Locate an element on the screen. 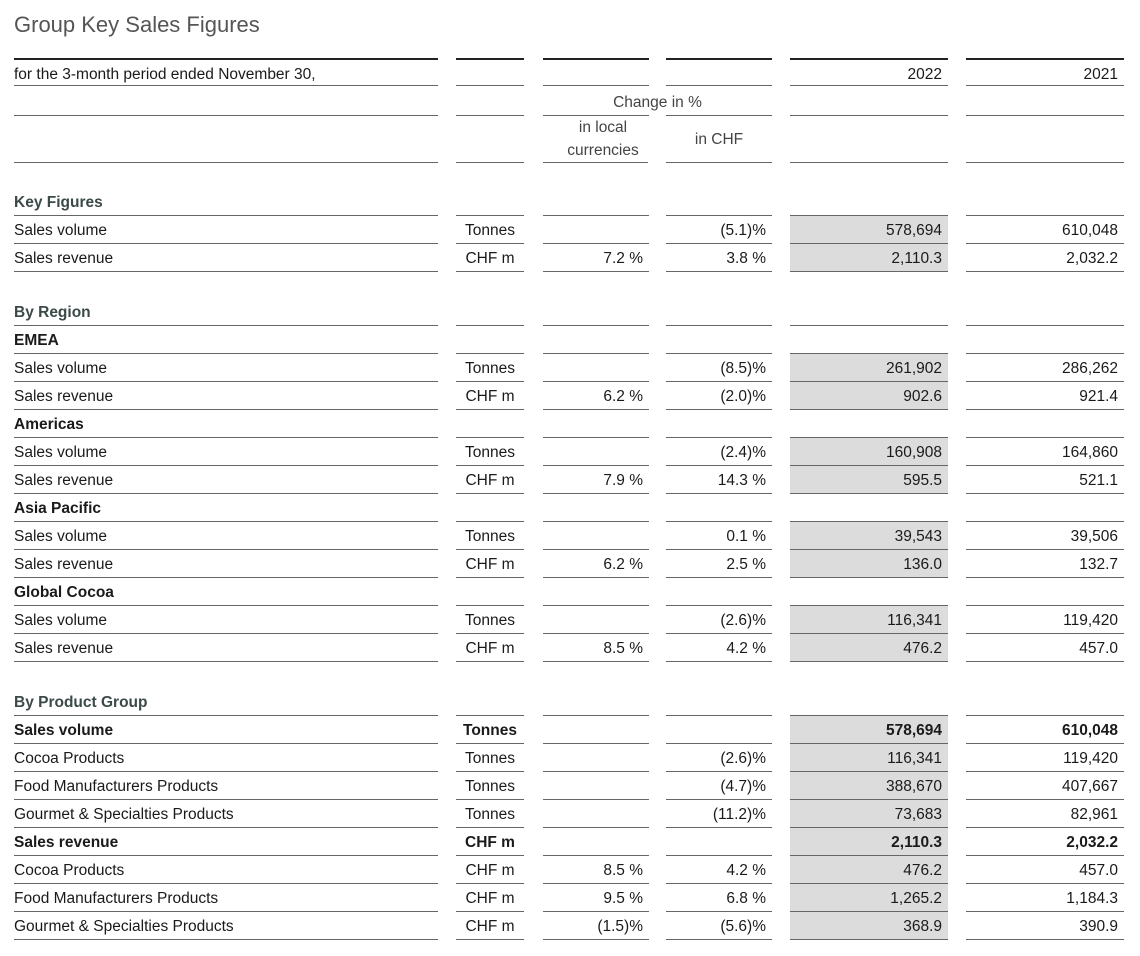 This screenshot has width=1140, height=956. cell-prior: 286,262 is located at coordinates (1045, 368).